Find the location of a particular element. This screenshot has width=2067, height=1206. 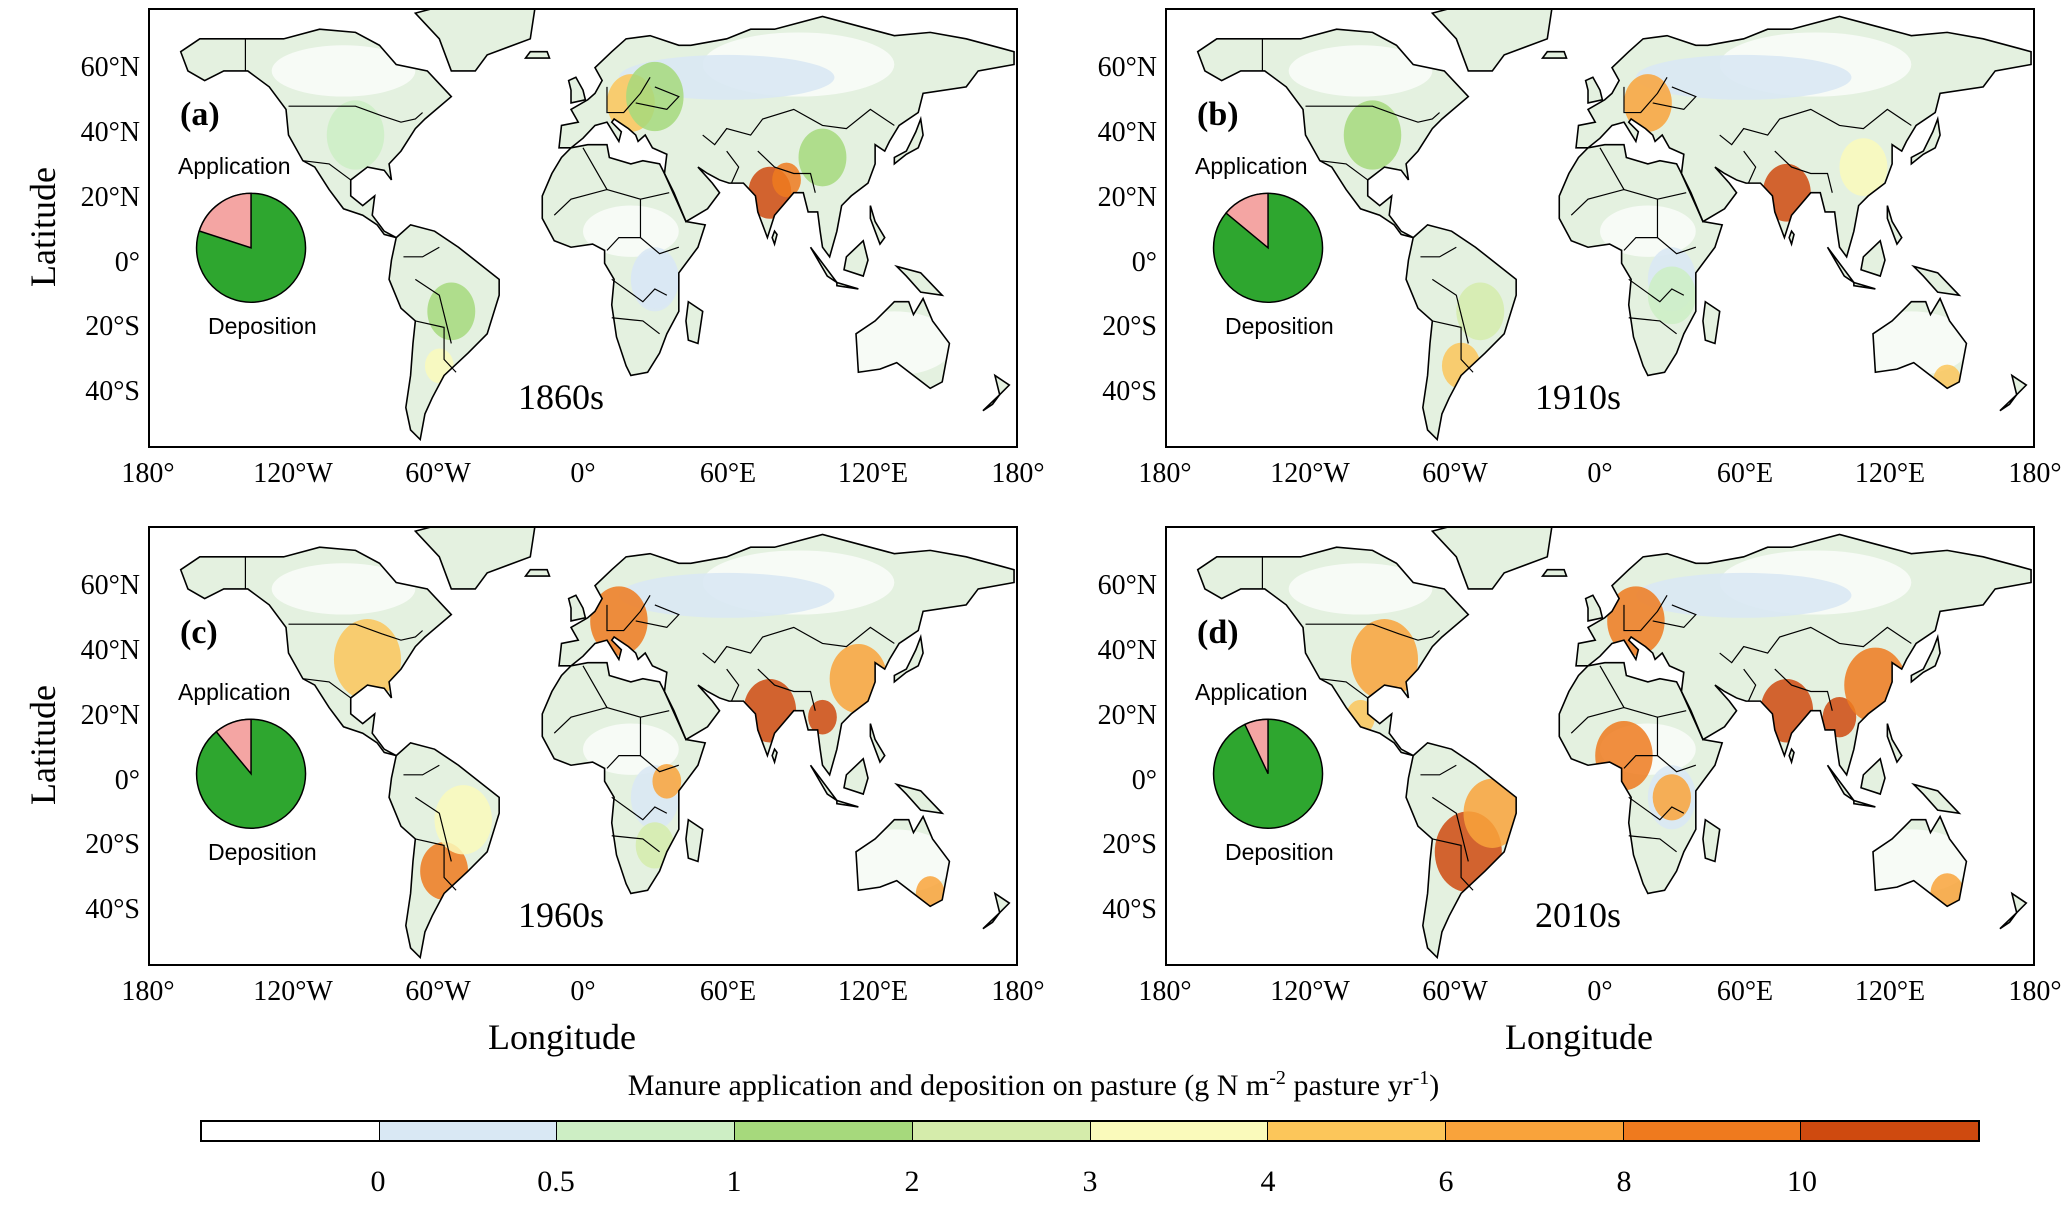

lon-tick-label: 60°E is located at coordinates (1745, 991).